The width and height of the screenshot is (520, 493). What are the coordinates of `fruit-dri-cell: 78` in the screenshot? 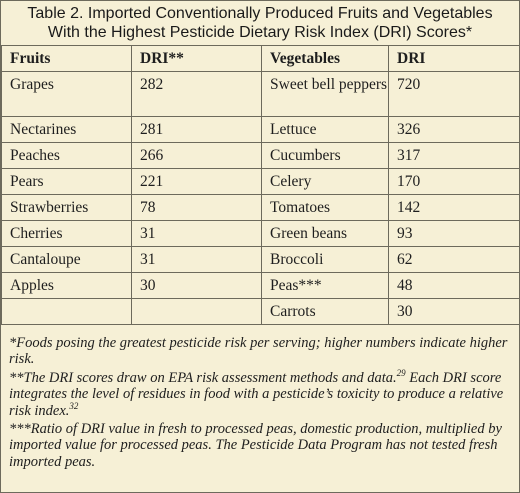 It's located at (196, 207).